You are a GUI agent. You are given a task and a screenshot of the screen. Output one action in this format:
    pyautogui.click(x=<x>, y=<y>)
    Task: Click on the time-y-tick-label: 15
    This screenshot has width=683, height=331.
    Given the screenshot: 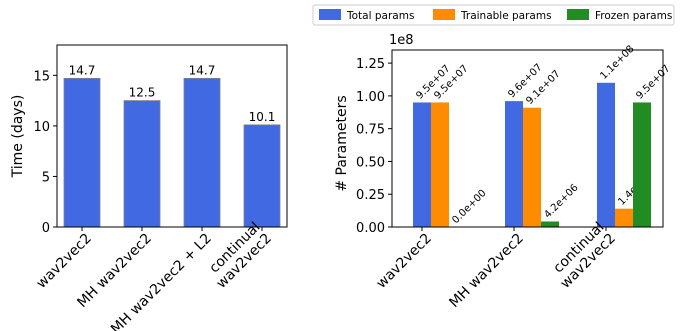 What is the action you would take?
    pyautogui.click(x=41, y=76)
    